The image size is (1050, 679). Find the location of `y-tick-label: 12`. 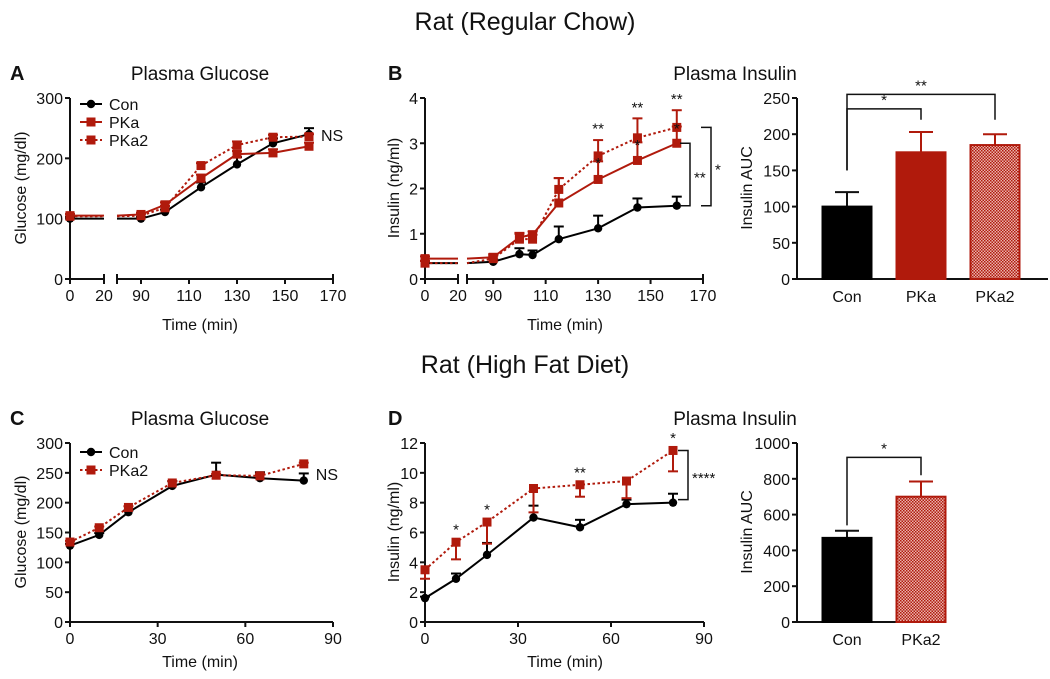

y-tick-label: 12 is located at coordinates (409, 444).